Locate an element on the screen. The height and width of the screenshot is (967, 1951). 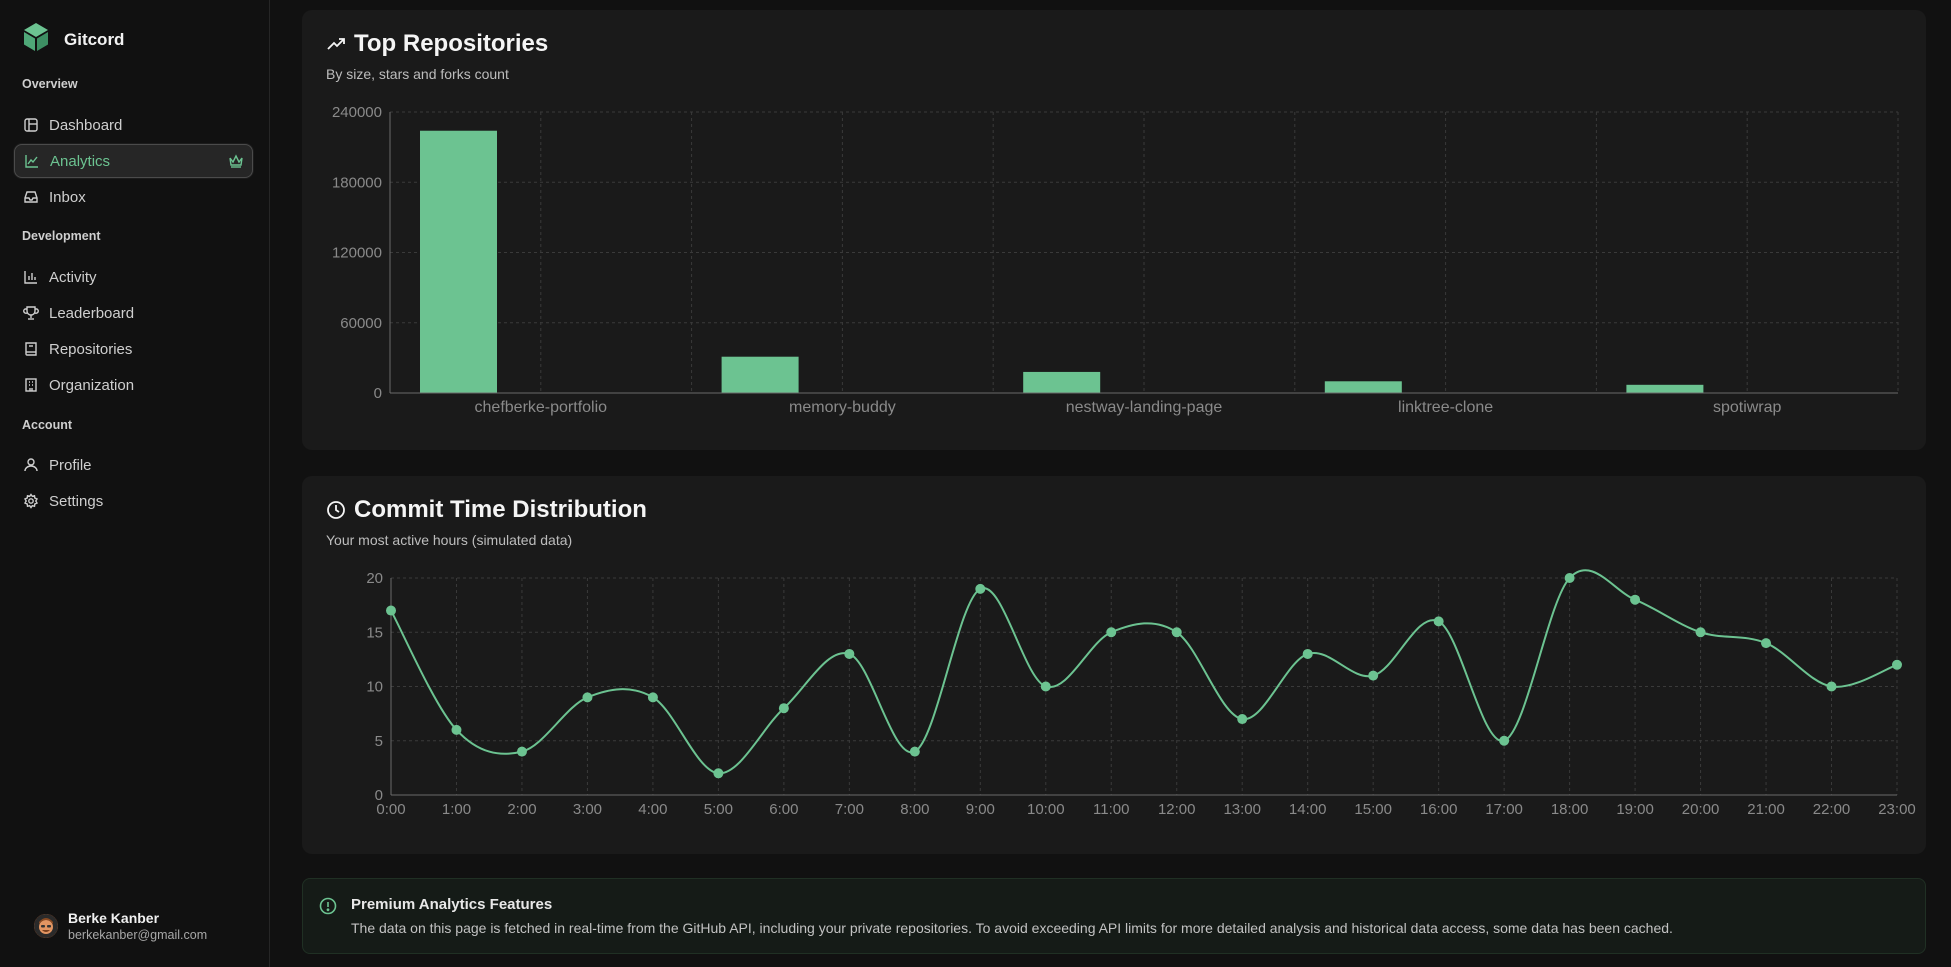
avatar is located at coordinates (46, 926).